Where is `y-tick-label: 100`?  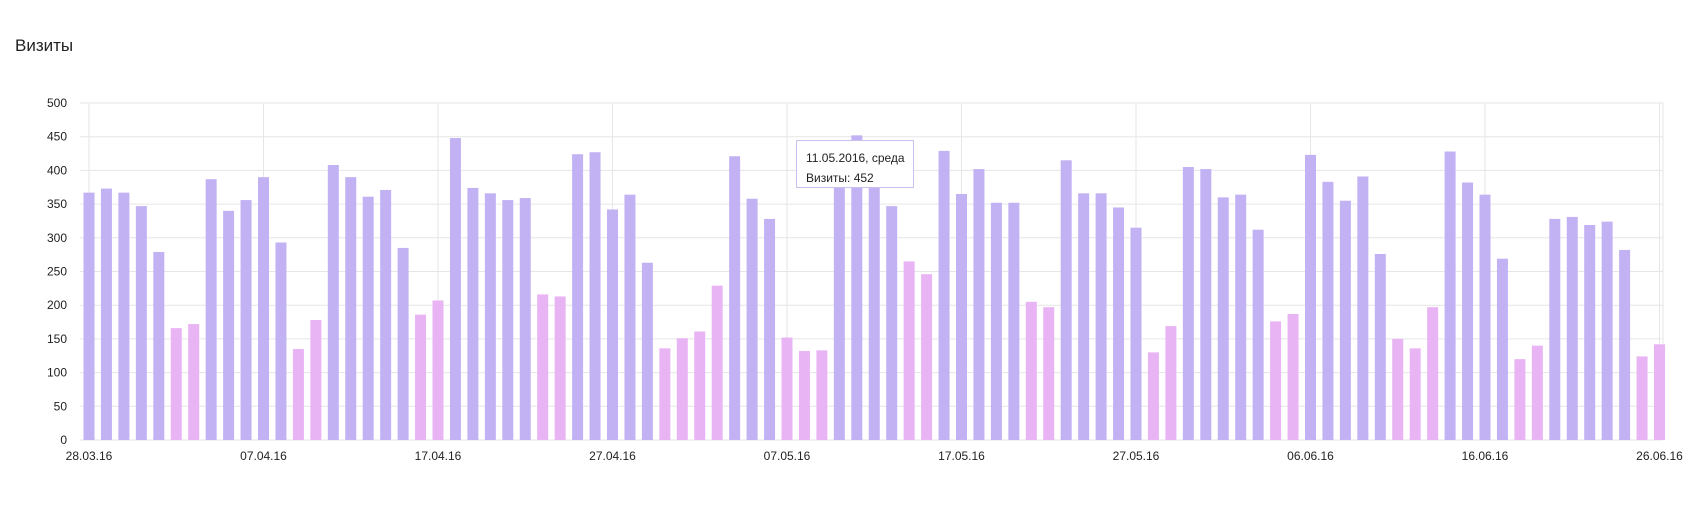 y-tick-label: 100 is located at coordinates (57, 373).